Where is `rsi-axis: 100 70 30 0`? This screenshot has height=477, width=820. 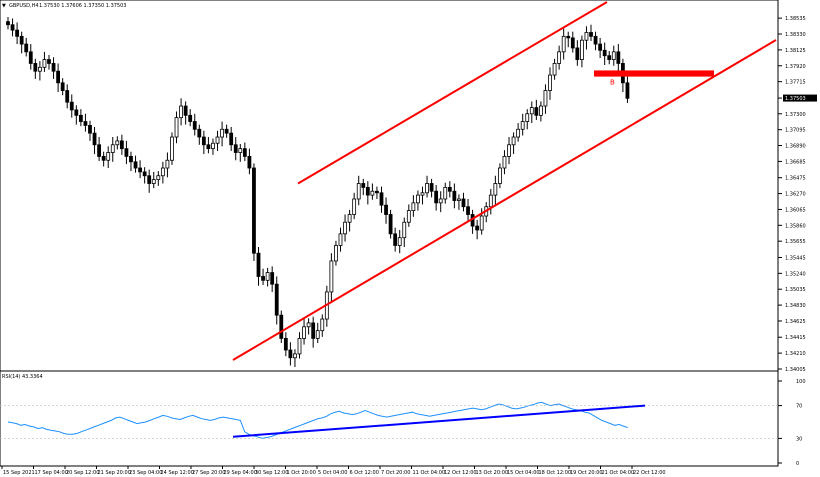
rsi-axis: 100 70 30 0 is located at coordinates (792, 423).